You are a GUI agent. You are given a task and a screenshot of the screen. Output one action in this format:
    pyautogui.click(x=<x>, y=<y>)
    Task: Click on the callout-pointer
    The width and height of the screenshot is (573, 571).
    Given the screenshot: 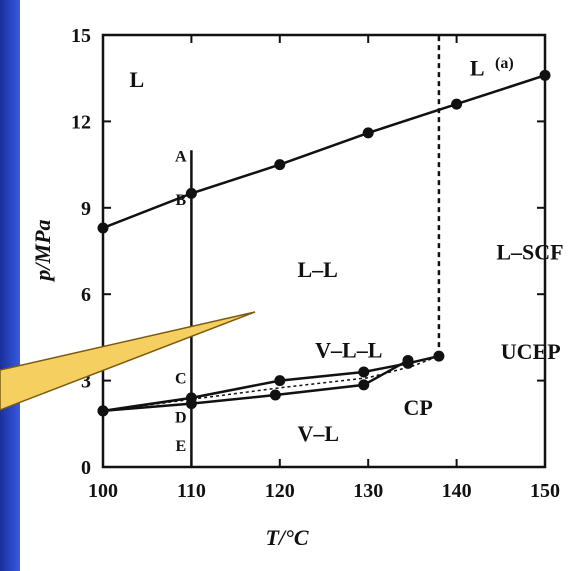 What is the action you would take?
    pyautogui.click(x=128, y=361)
    